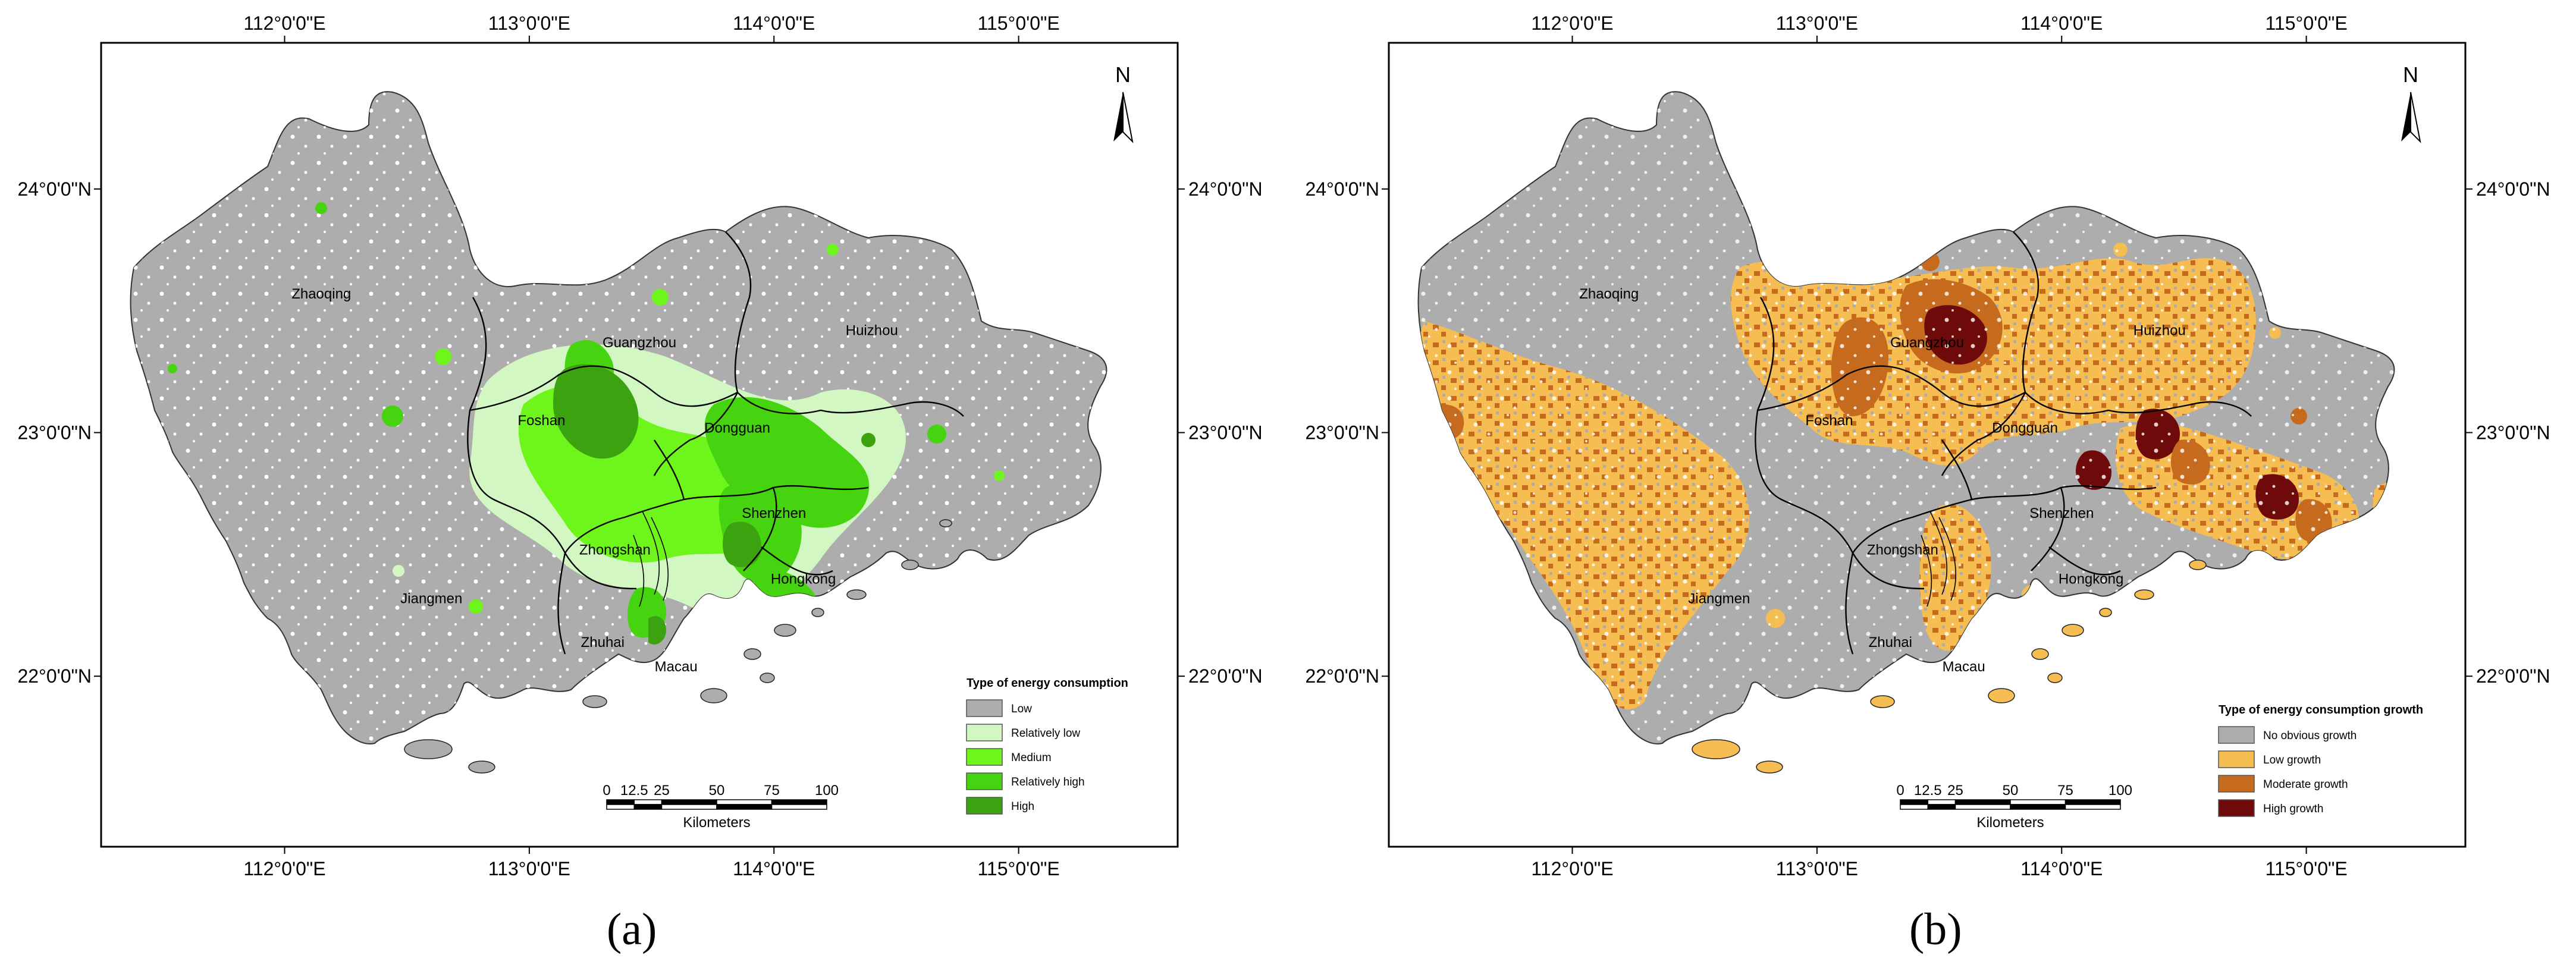 The width and height of the screenshot is (2576, 971). Describe the element at coordinates (2410, 74) in the screenshot. I see `north-arrow-letter: N` at that location.